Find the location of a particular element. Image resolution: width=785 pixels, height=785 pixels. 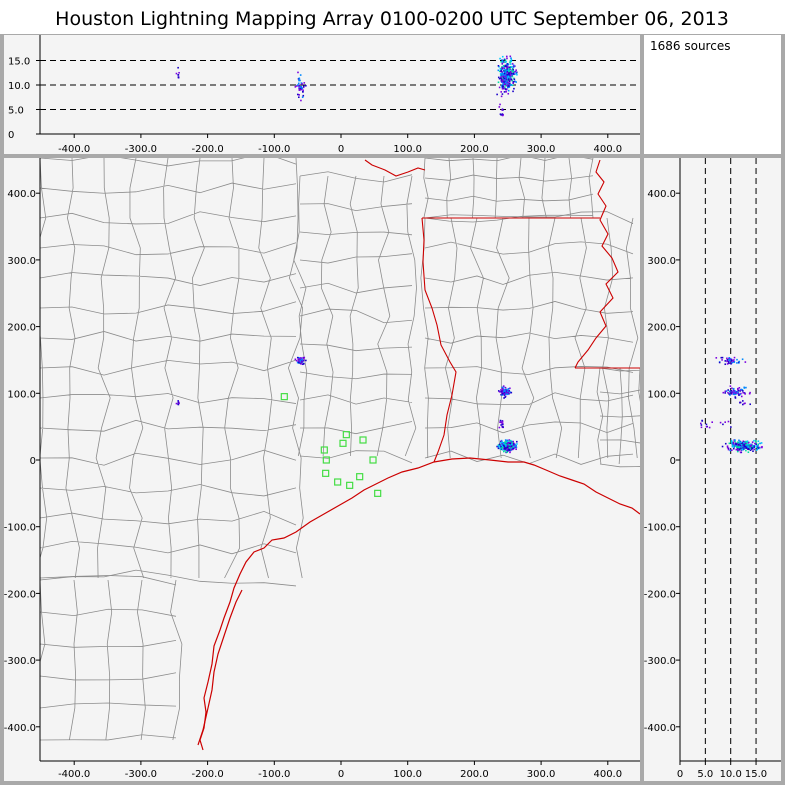

alt-vs-y-panel is located at coordinates (712, 469).